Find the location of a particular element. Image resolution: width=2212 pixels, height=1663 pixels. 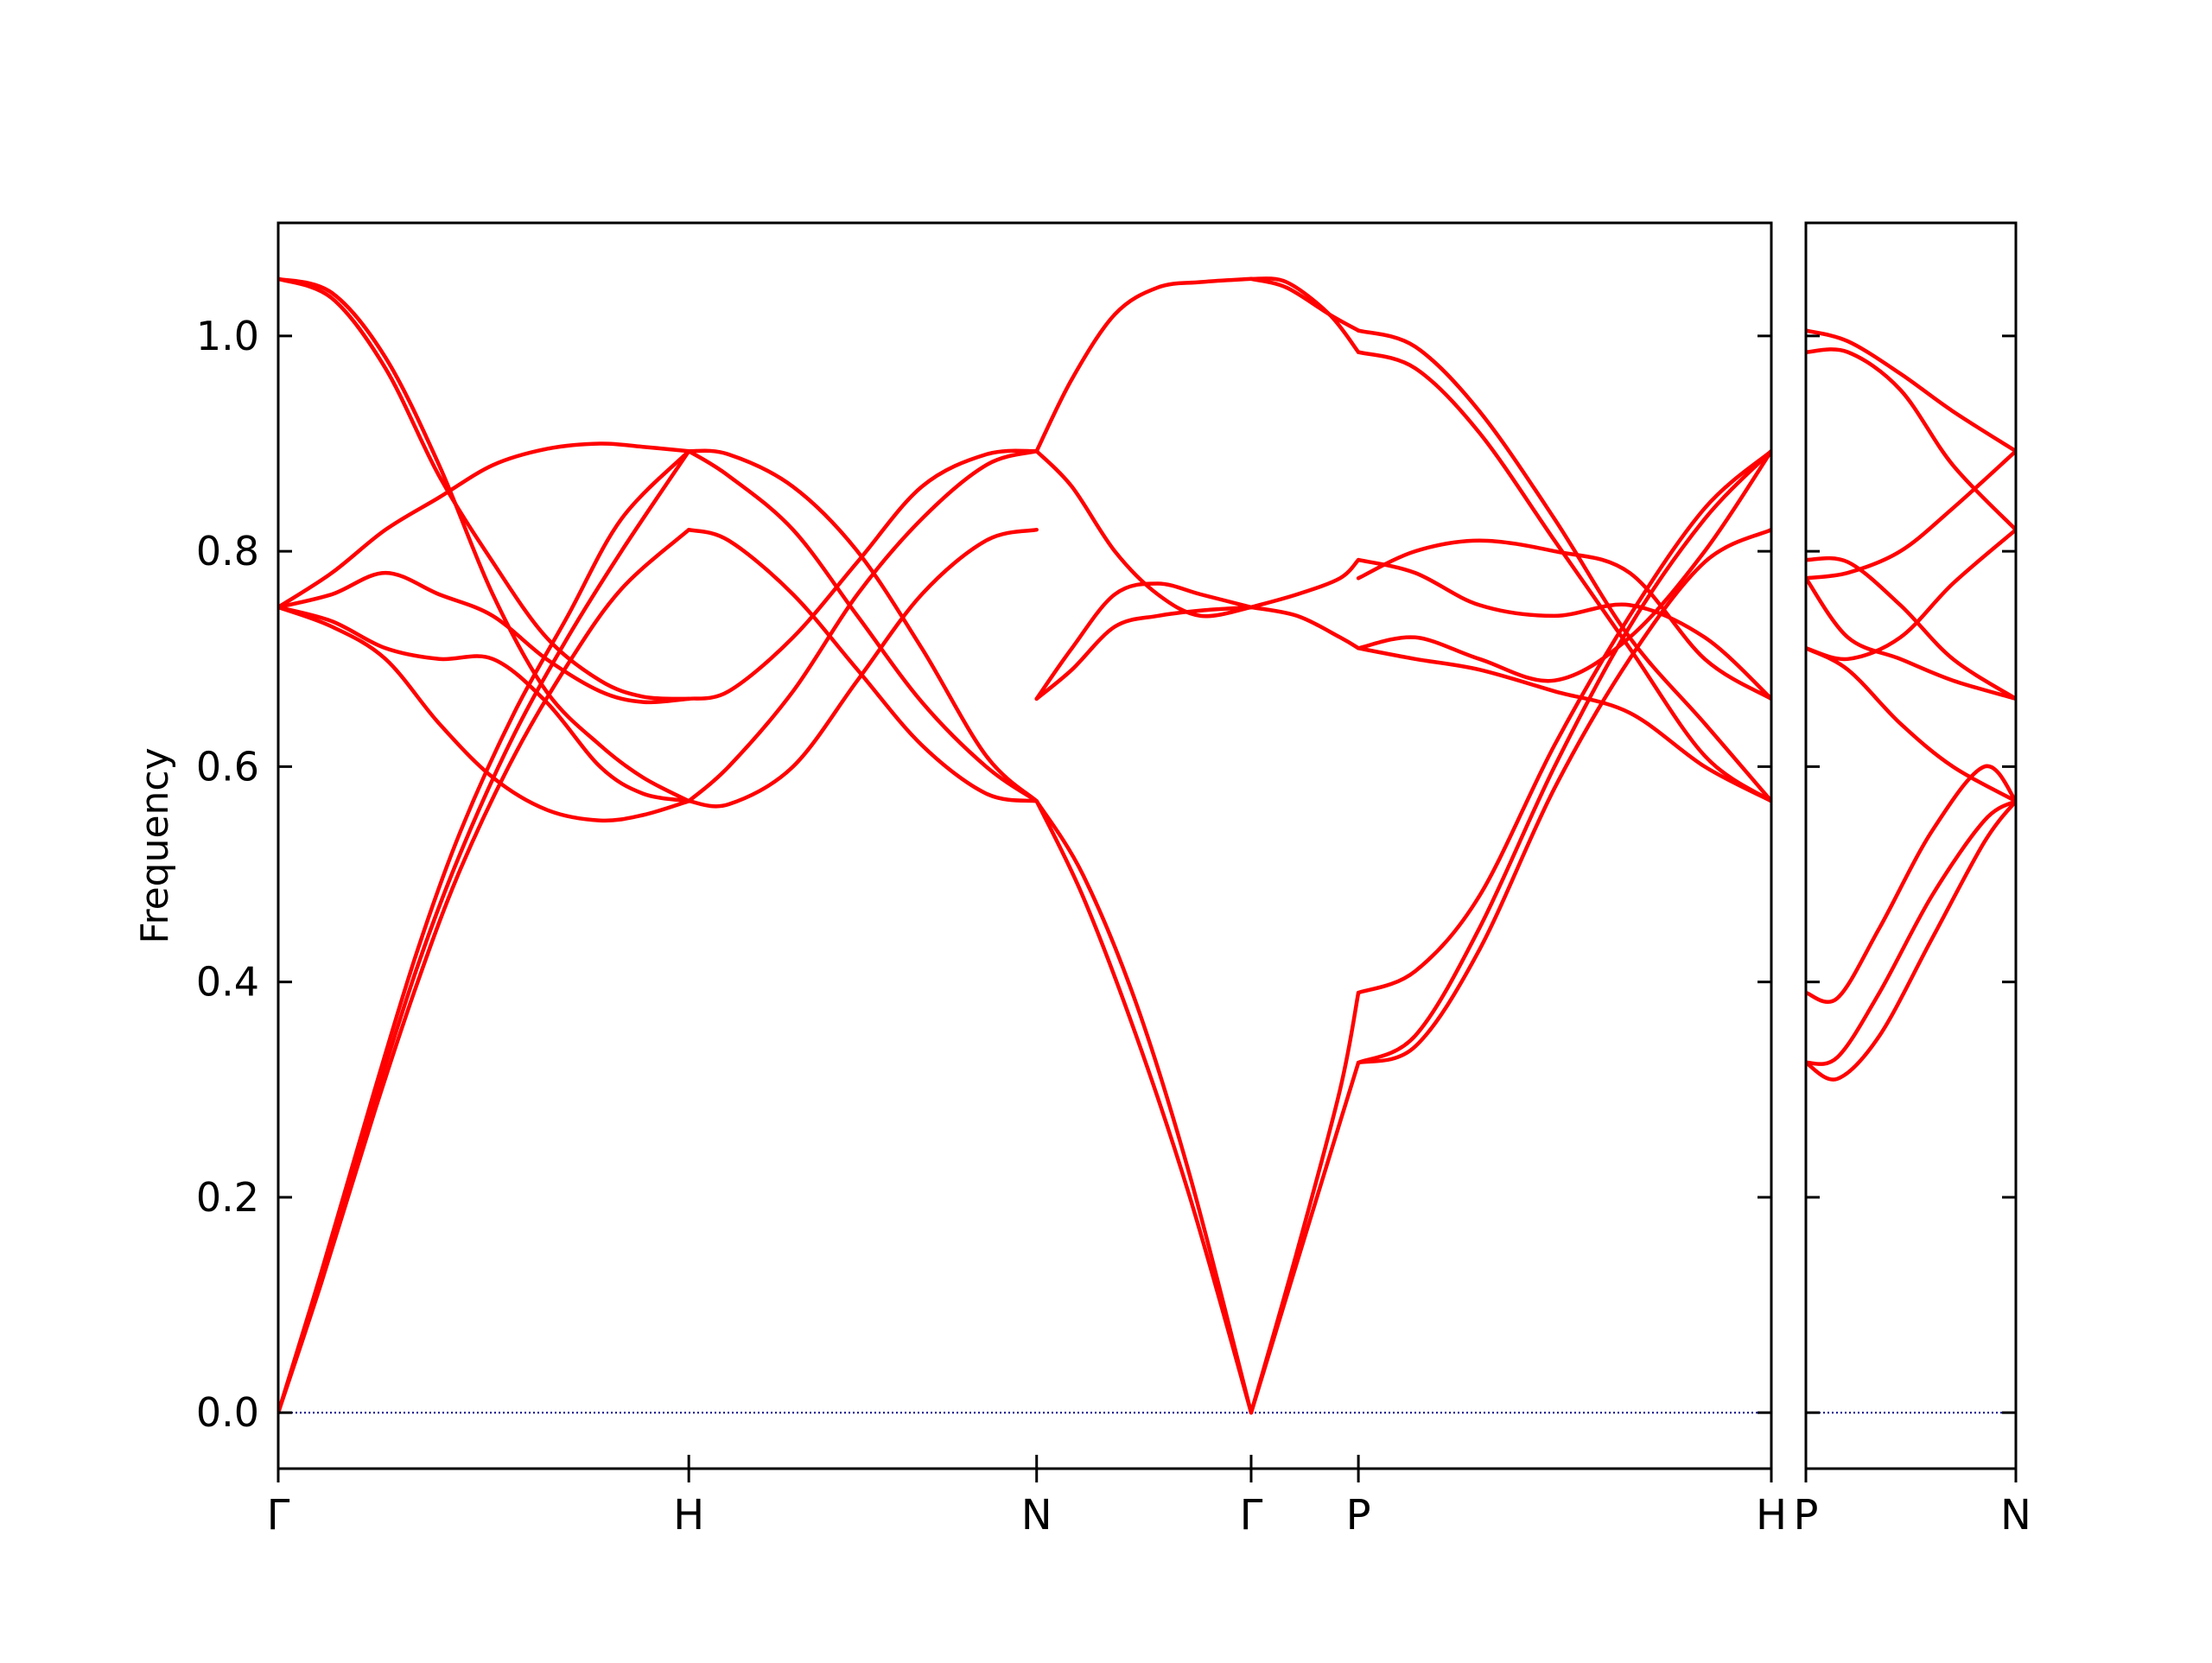

ytick-label-4: 0.8 is located at coordinates (227, 551).